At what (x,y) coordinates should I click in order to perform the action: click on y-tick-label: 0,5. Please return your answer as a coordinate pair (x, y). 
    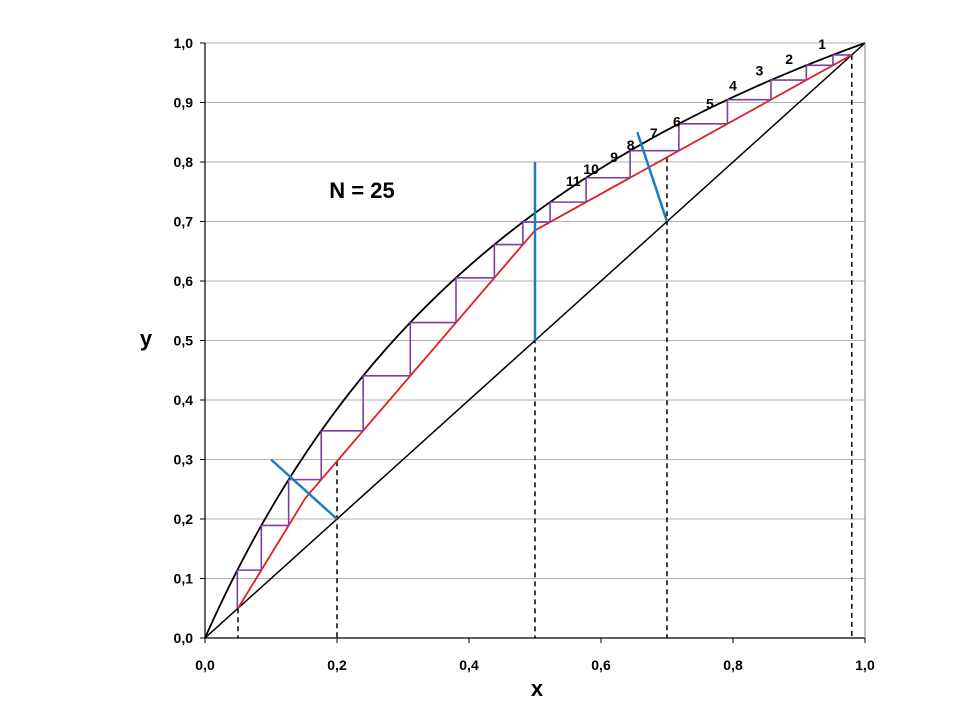
    Looking at the image, I should click on (184, 341).